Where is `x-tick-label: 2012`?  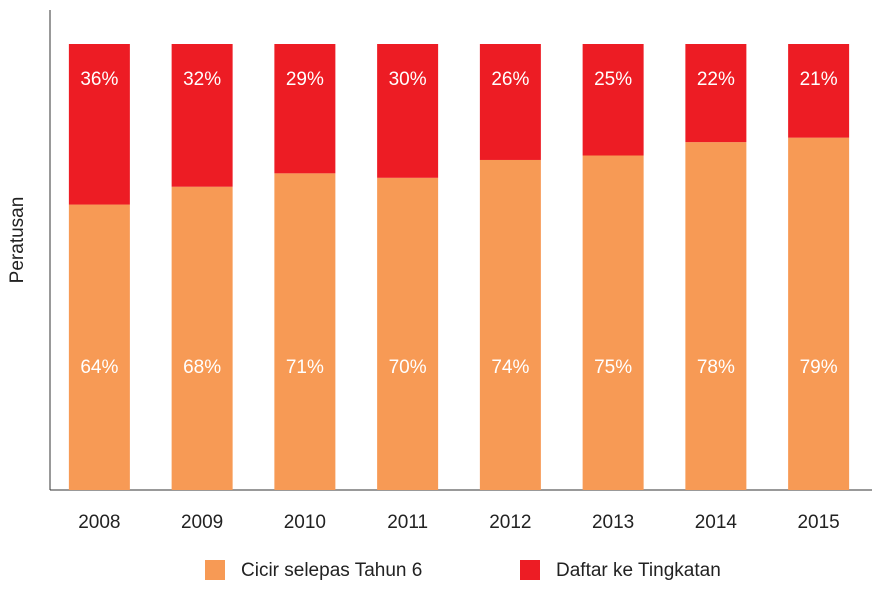 x-tick-label: 2012 is located at coordinates (510, 522).